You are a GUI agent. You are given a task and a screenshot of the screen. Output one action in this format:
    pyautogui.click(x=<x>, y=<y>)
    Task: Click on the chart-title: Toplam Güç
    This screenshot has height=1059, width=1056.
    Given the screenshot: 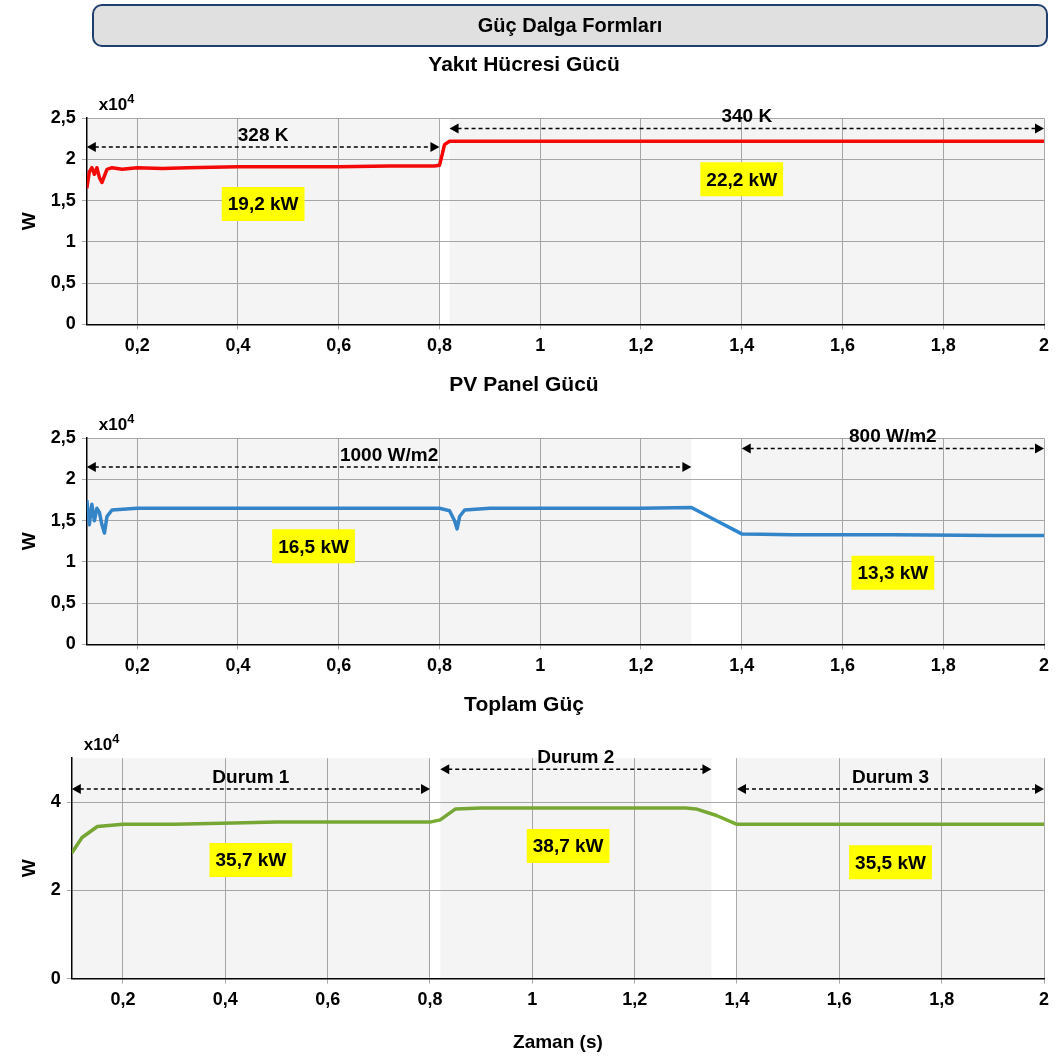 What is the action you would take?
    pyautogui.click(x=524, y=704)
    